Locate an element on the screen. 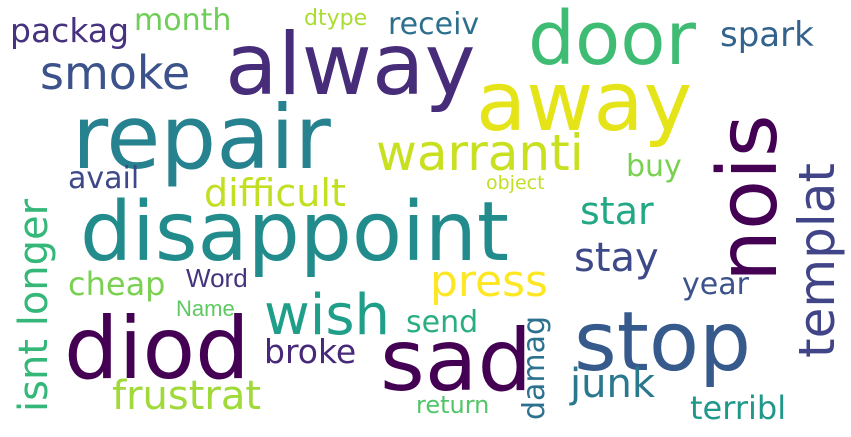  word-templat: warranti is located at coordinates (480, 153).